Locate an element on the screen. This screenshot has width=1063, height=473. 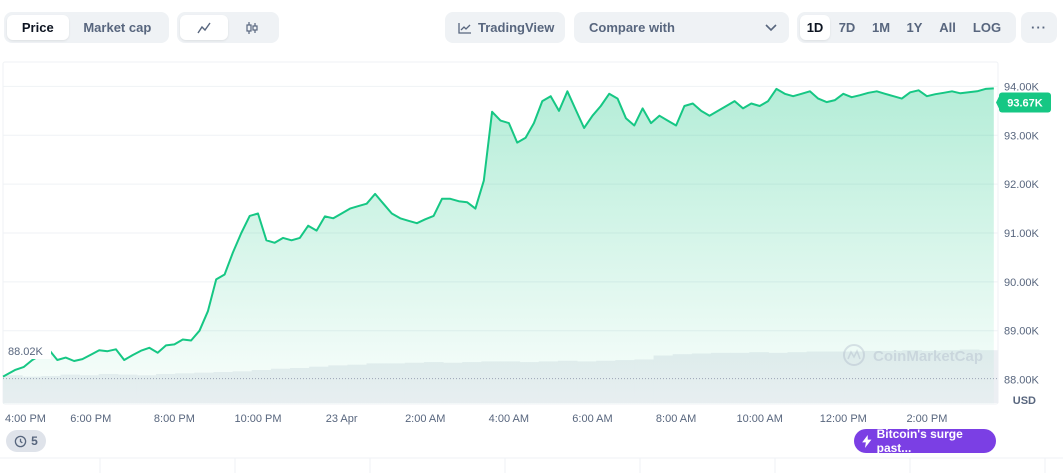
bottom-strip is located at coordinates (531, 465).